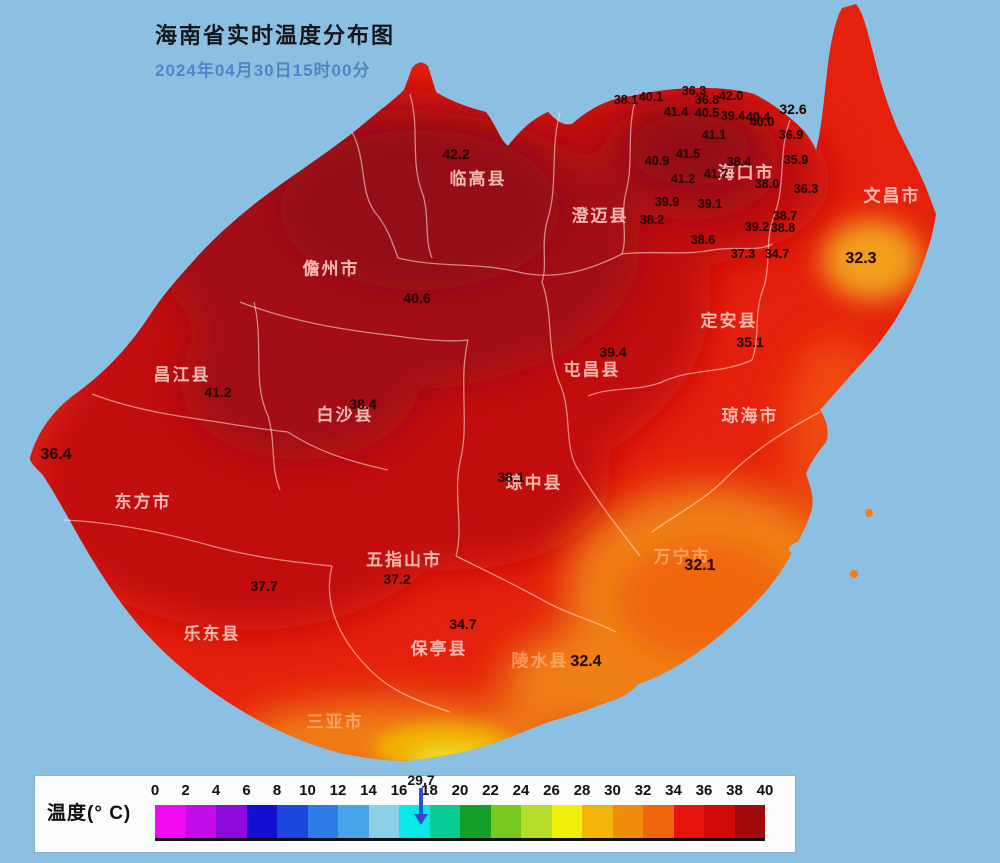  Describe the element at coordinates (421, 801) in the screenshot. I see `legend-marker-arrow-icon` at that location.